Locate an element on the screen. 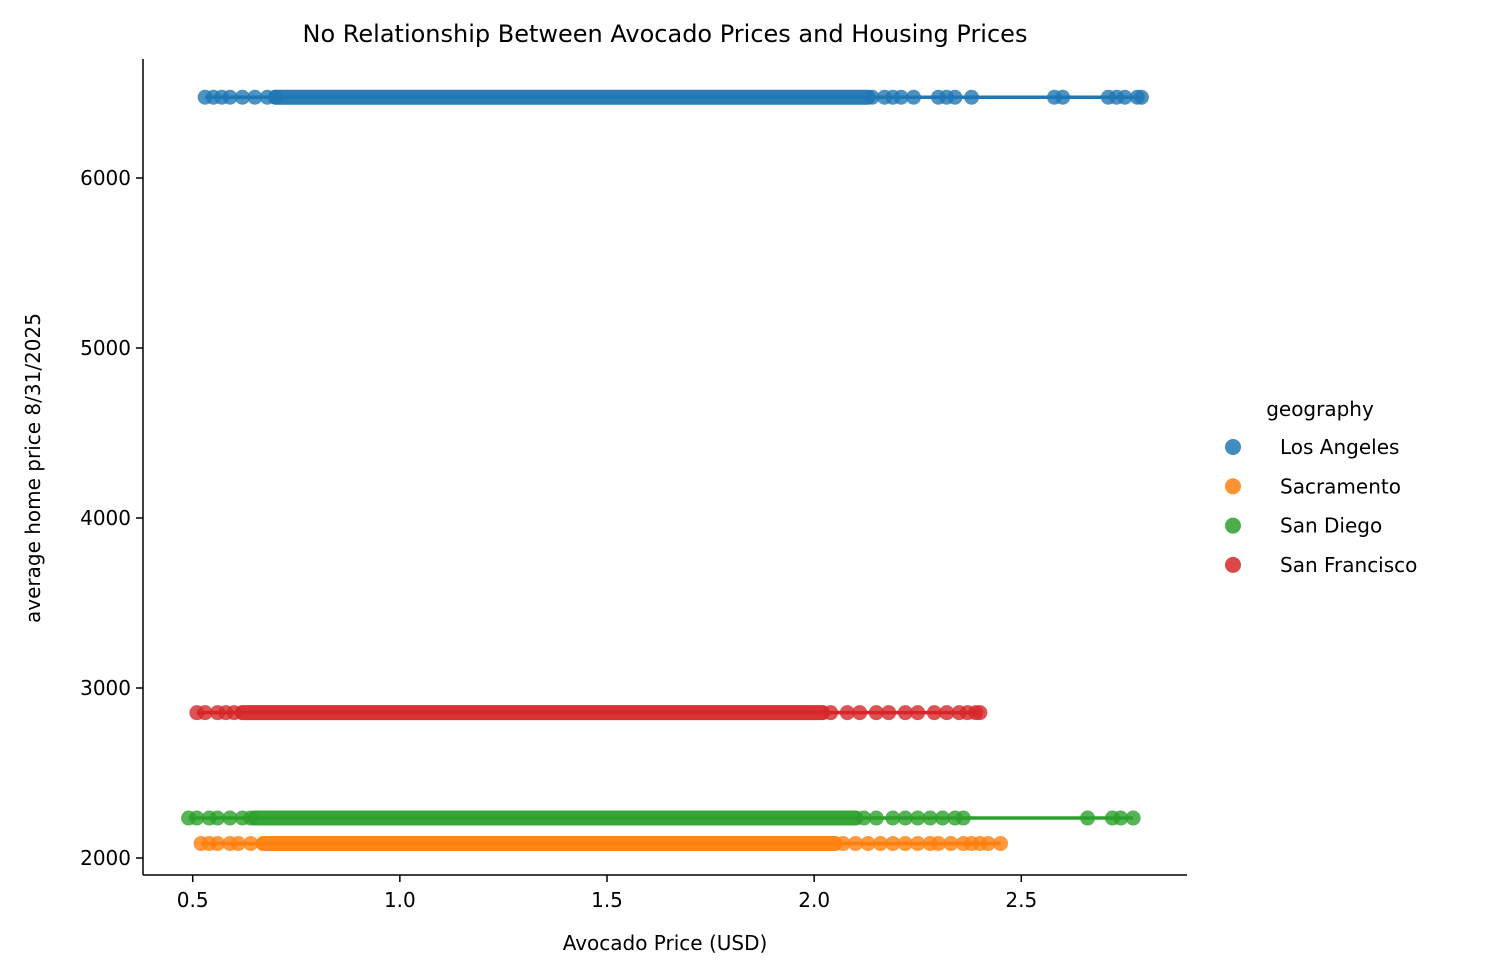  series-los-angeles is located at coordinates (673, 97).